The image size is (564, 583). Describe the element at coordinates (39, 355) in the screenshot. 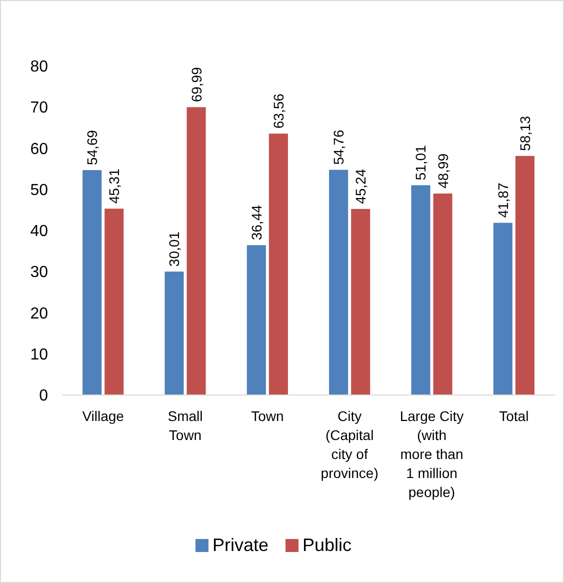

I see `y-tick-label: 10` at that location.